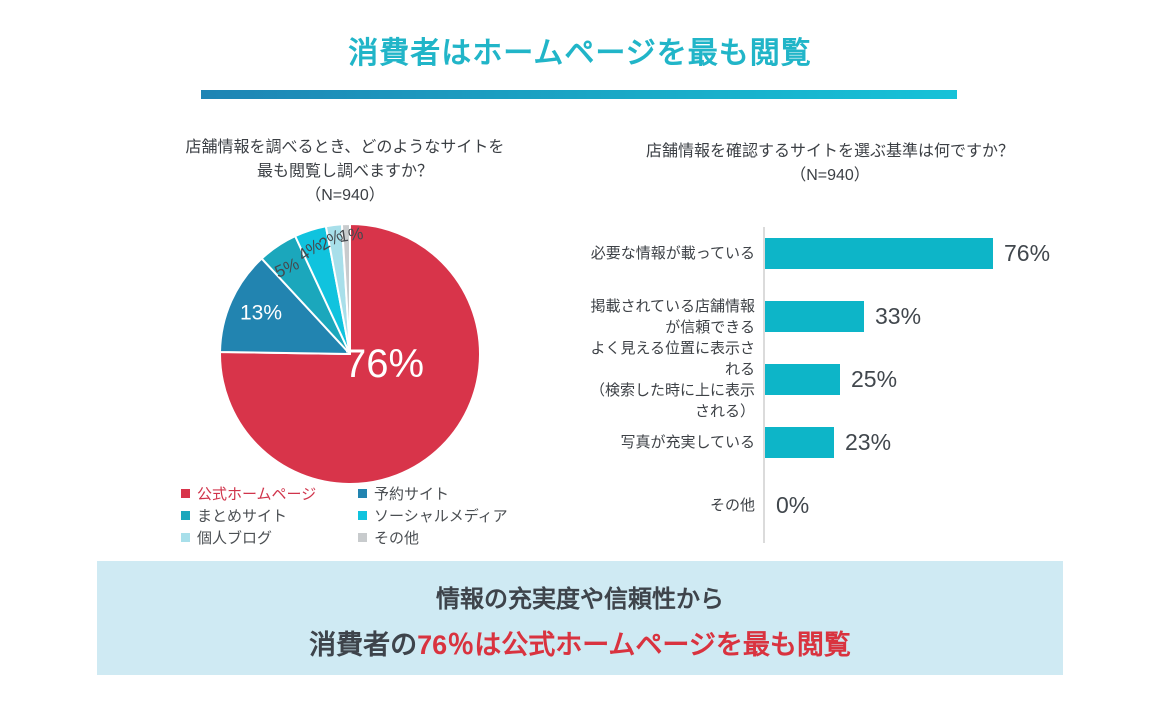 Image resolution: width=1160 pixels, height=720 pixels. Describe the element at coordinates (580, 53) in the screenshot. I see `page-title: 消費者はホームページを最も閲覧` at that location.